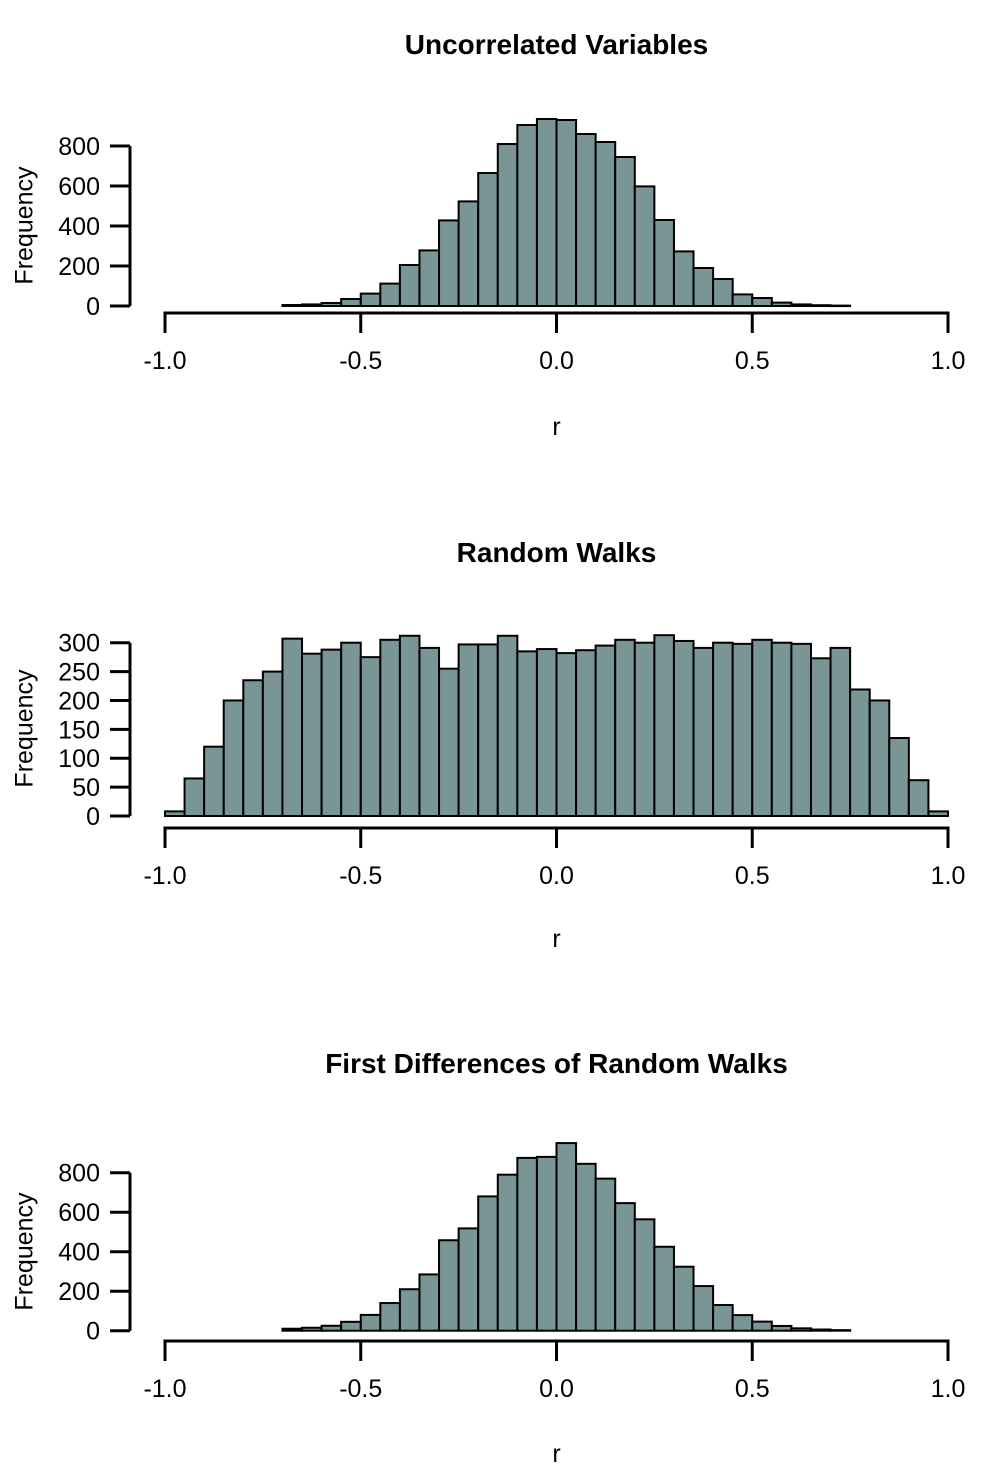 This screenshot has height=1476, width=995. Describe the element at coordinates (79, 227) in the screenshot. I see `y-tick-label: 400` at that location.